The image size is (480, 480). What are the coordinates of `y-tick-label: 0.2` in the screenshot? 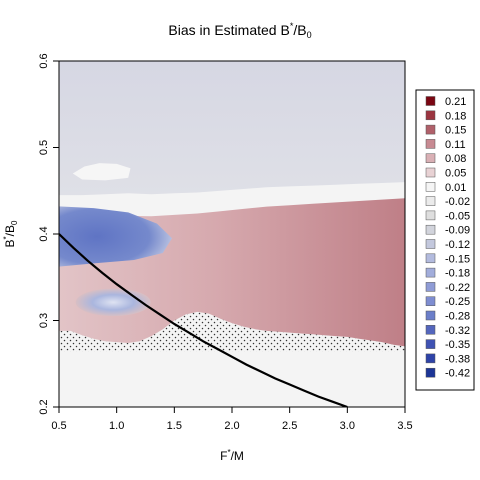 It's located at (44, 406).